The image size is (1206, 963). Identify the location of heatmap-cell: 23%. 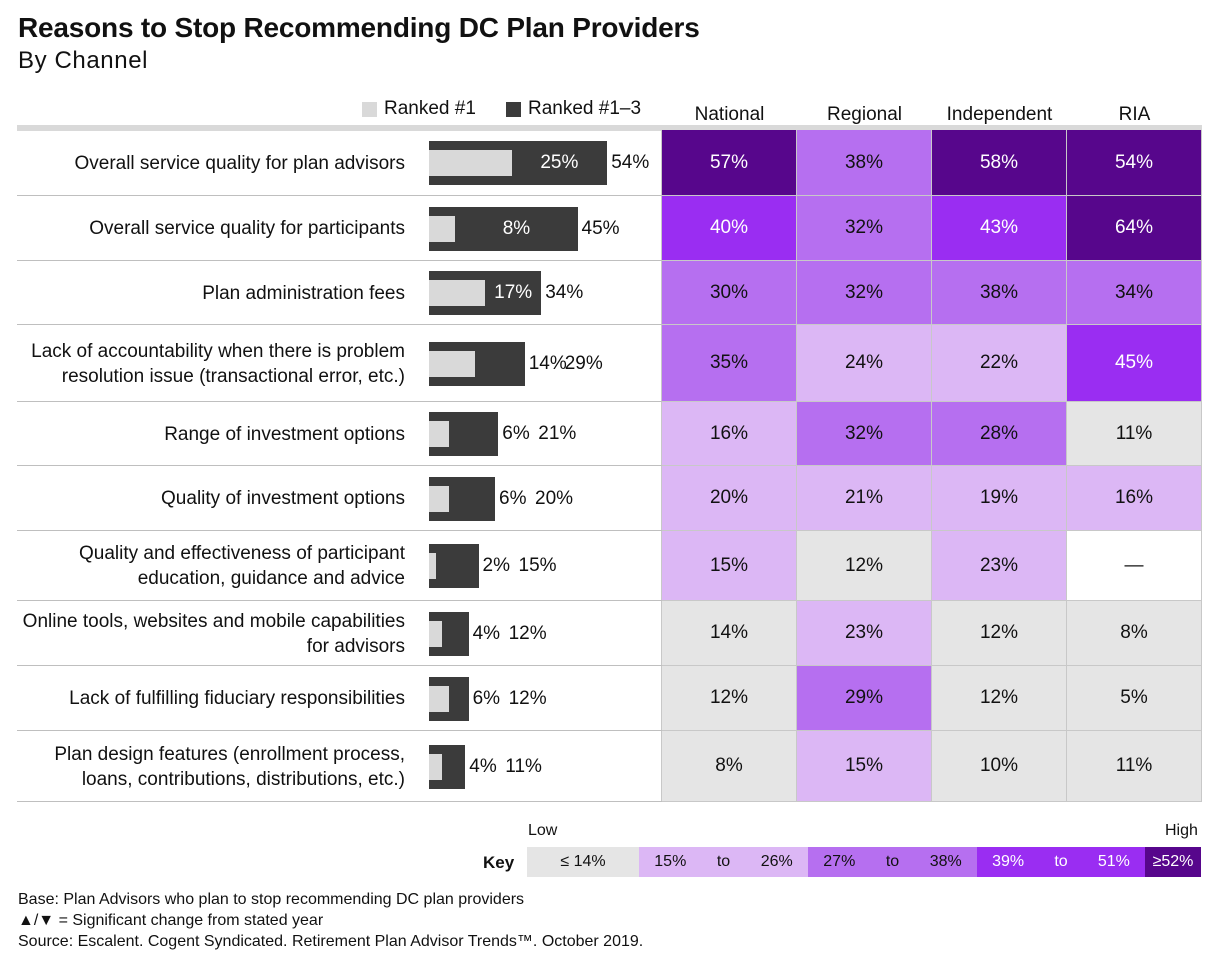
(864, 633).